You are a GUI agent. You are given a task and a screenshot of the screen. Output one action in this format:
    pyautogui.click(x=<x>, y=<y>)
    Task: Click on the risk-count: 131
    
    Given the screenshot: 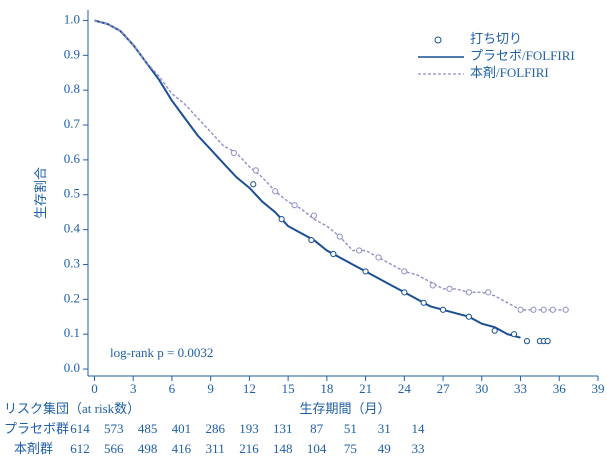 What is the action you would take?
    pyautogui.click(x=283, y=428)
    